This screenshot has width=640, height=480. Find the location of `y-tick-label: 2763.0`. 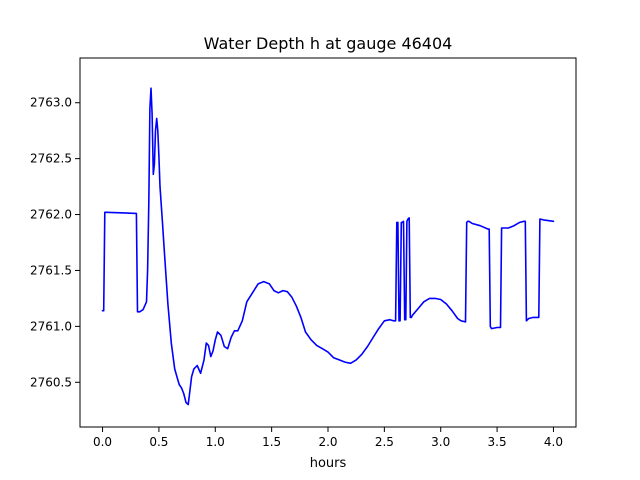

y-tick-label: 2763.0 is located at coordinates (51, 103).